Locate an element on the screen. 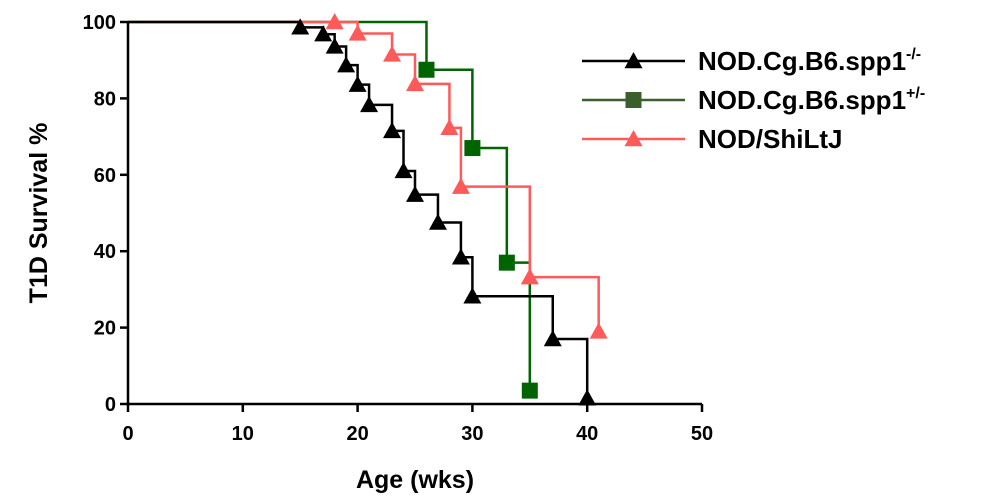 The height and width of the screenshot is (498, 983). legend-item-1: NOD.Cg.B6.spp1+/- is located at coordinates (753, 100).